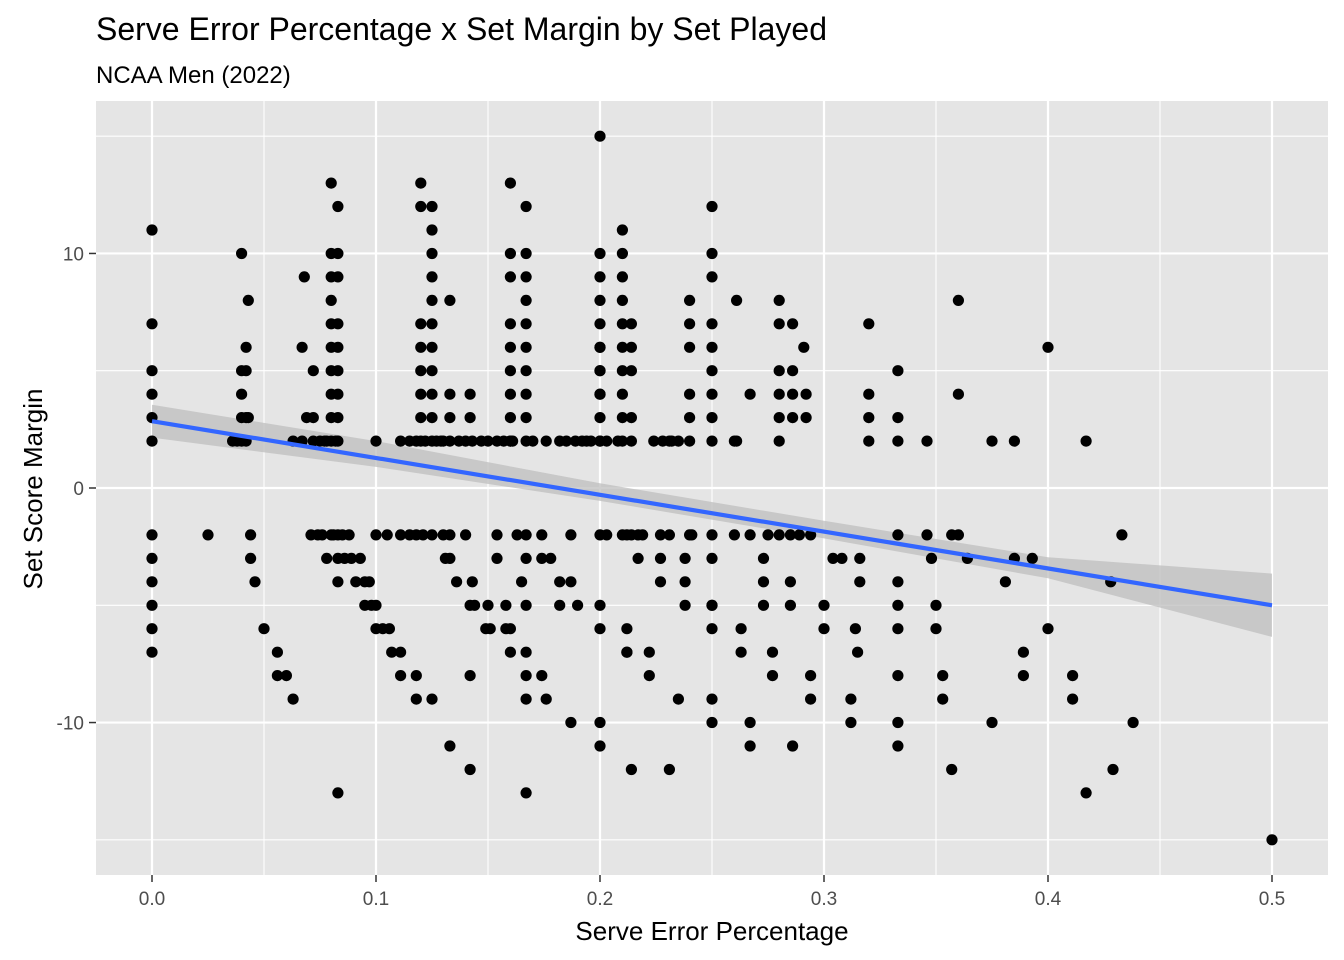  Describe the element at coordinates (824, 899) in the screenshot. I see `x-tick-label: 0.3` at that location.